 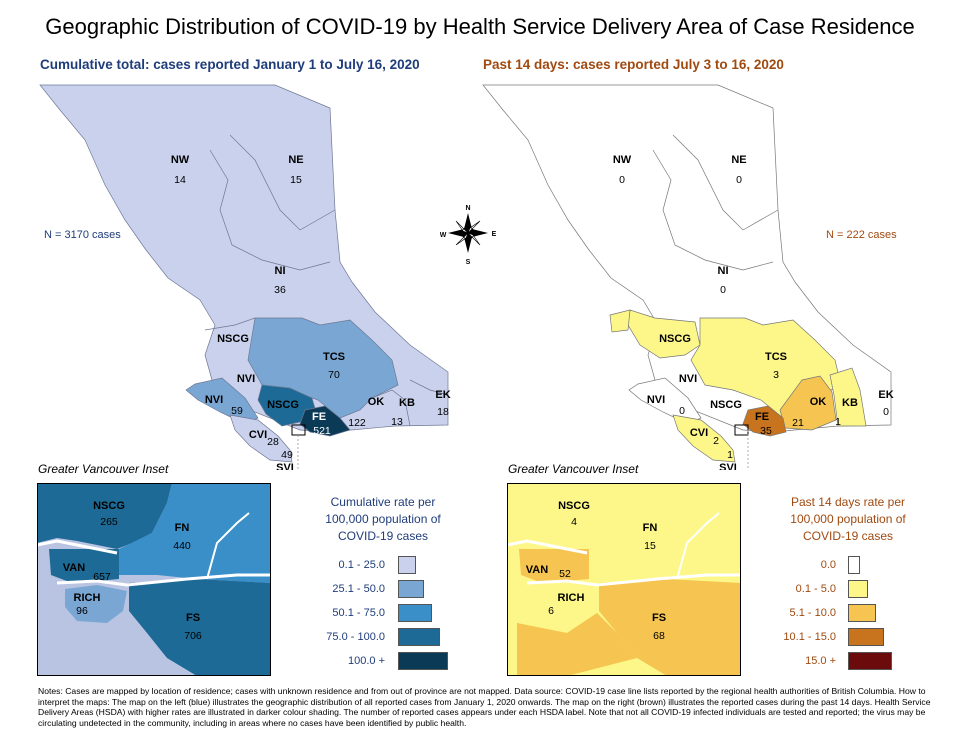 I want to click on left-label-value-9: 13, so click(x=397, y=422).